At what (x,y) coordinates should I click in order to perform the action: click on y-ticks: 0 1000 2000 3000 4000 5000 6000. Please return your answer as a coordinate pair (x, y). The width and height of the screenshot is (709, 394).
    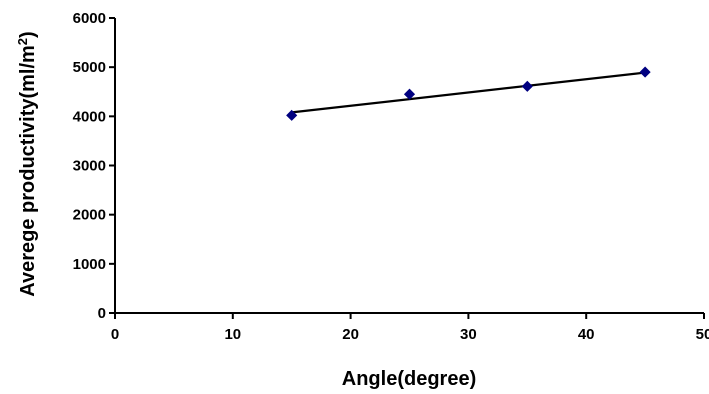
    Looking at the image, I should click on (94, 166).